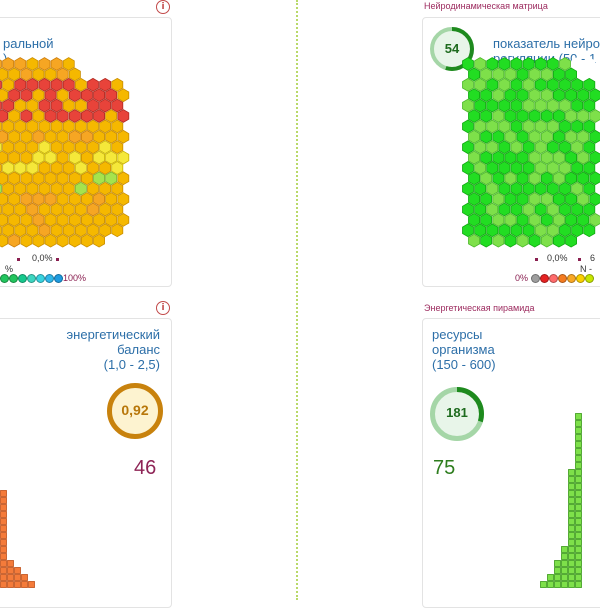  What do you see at coordinates (464, 349) in the screenshot?
I see `energy-pyramid-title: ресурсы организма (150 - 600)` at bounding box center [464, 349].